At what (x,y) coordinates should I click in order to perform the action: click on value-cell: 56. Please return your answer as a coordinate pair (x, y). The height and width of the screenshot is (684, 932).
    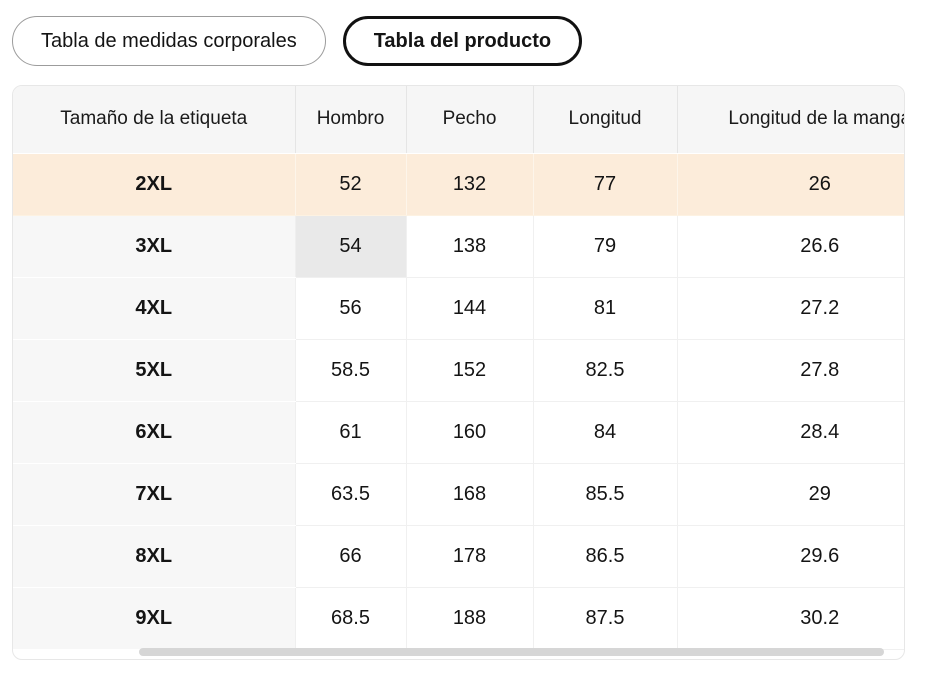
    Looking at the image, I should click on (351, 308).